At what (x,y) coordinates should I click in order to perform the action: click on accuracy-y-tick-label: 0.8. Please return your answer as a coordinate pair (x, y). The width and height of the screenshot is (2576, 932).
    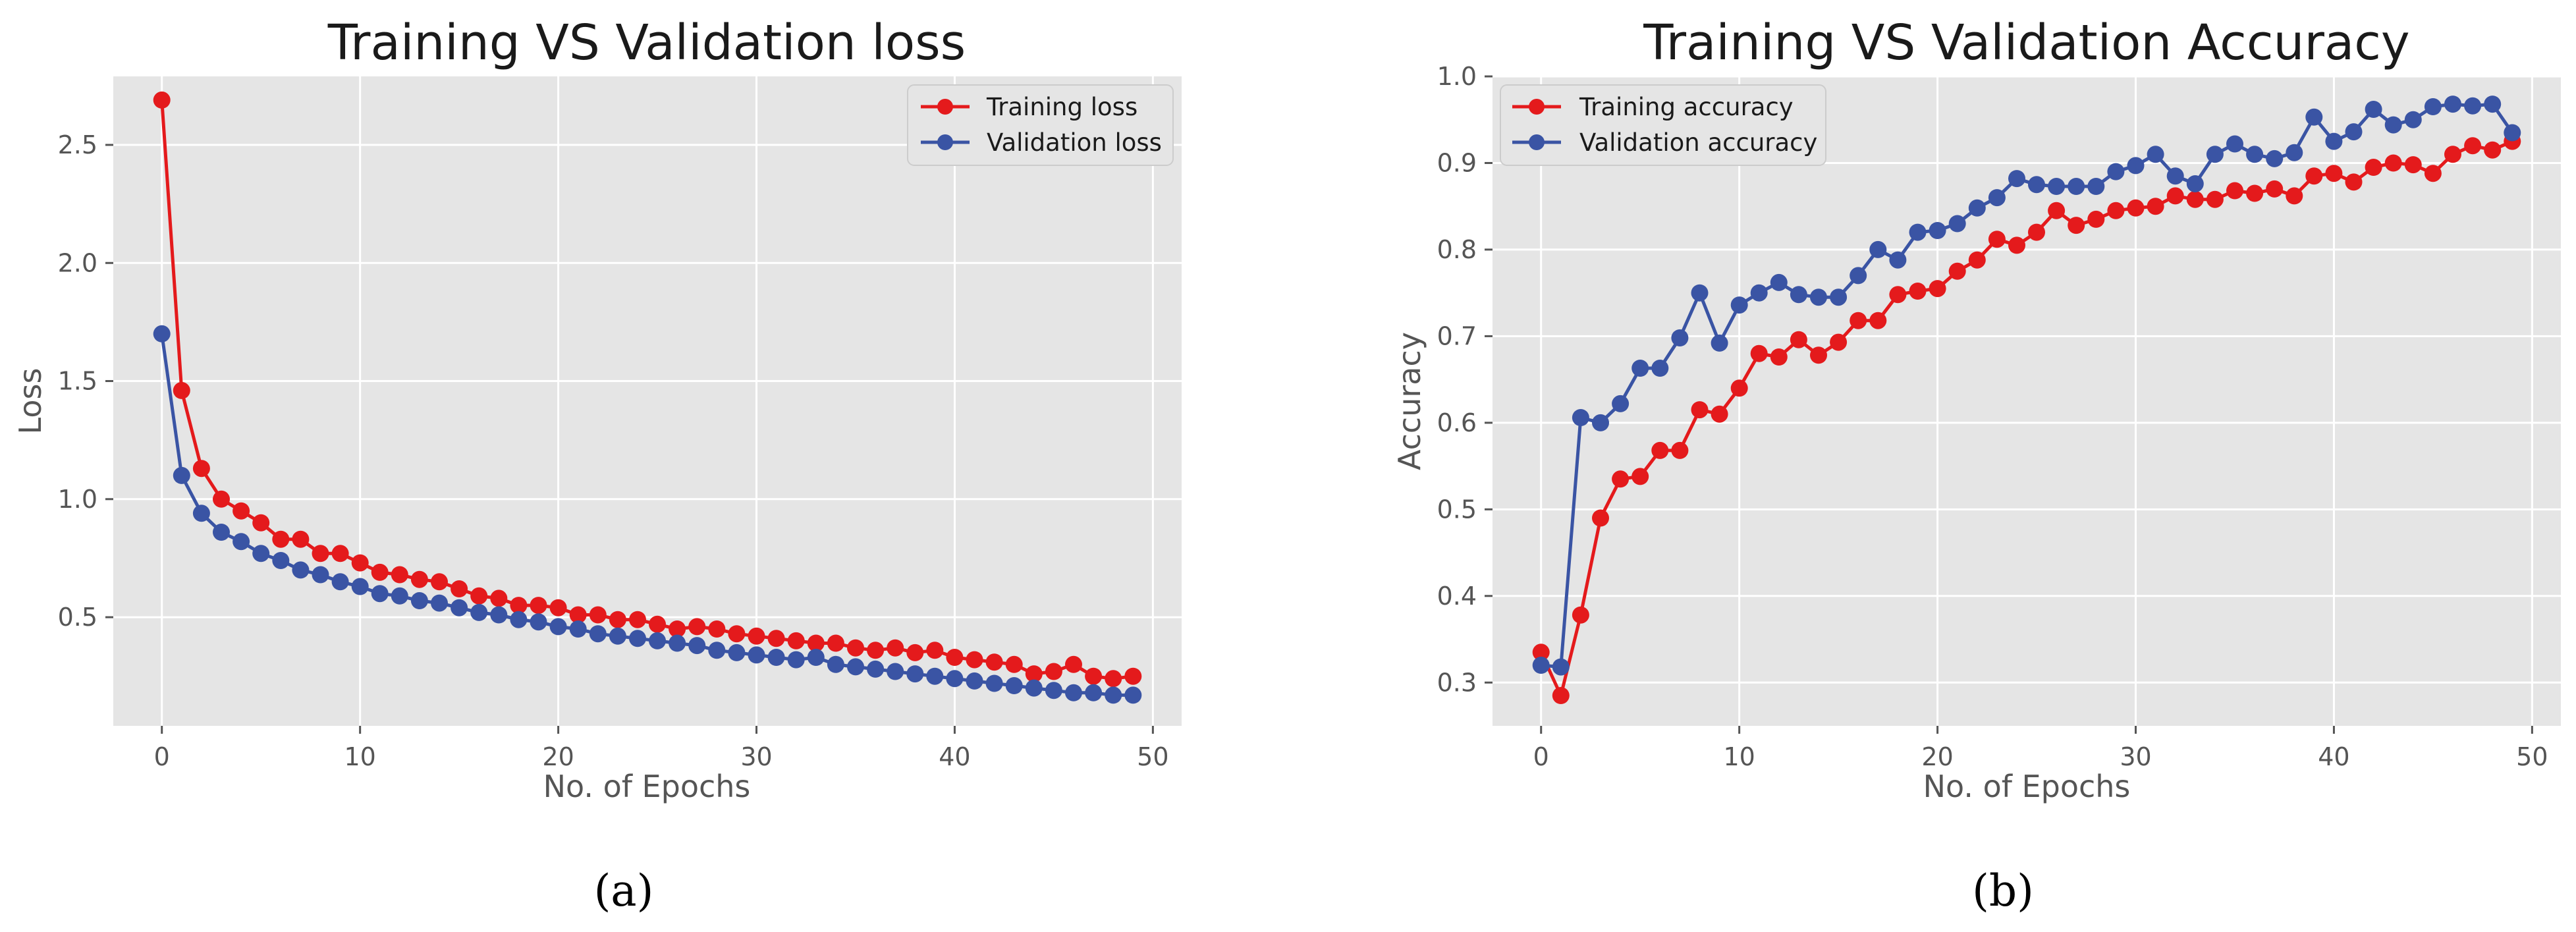
    Looking at the image, I should click on (1457, 249).